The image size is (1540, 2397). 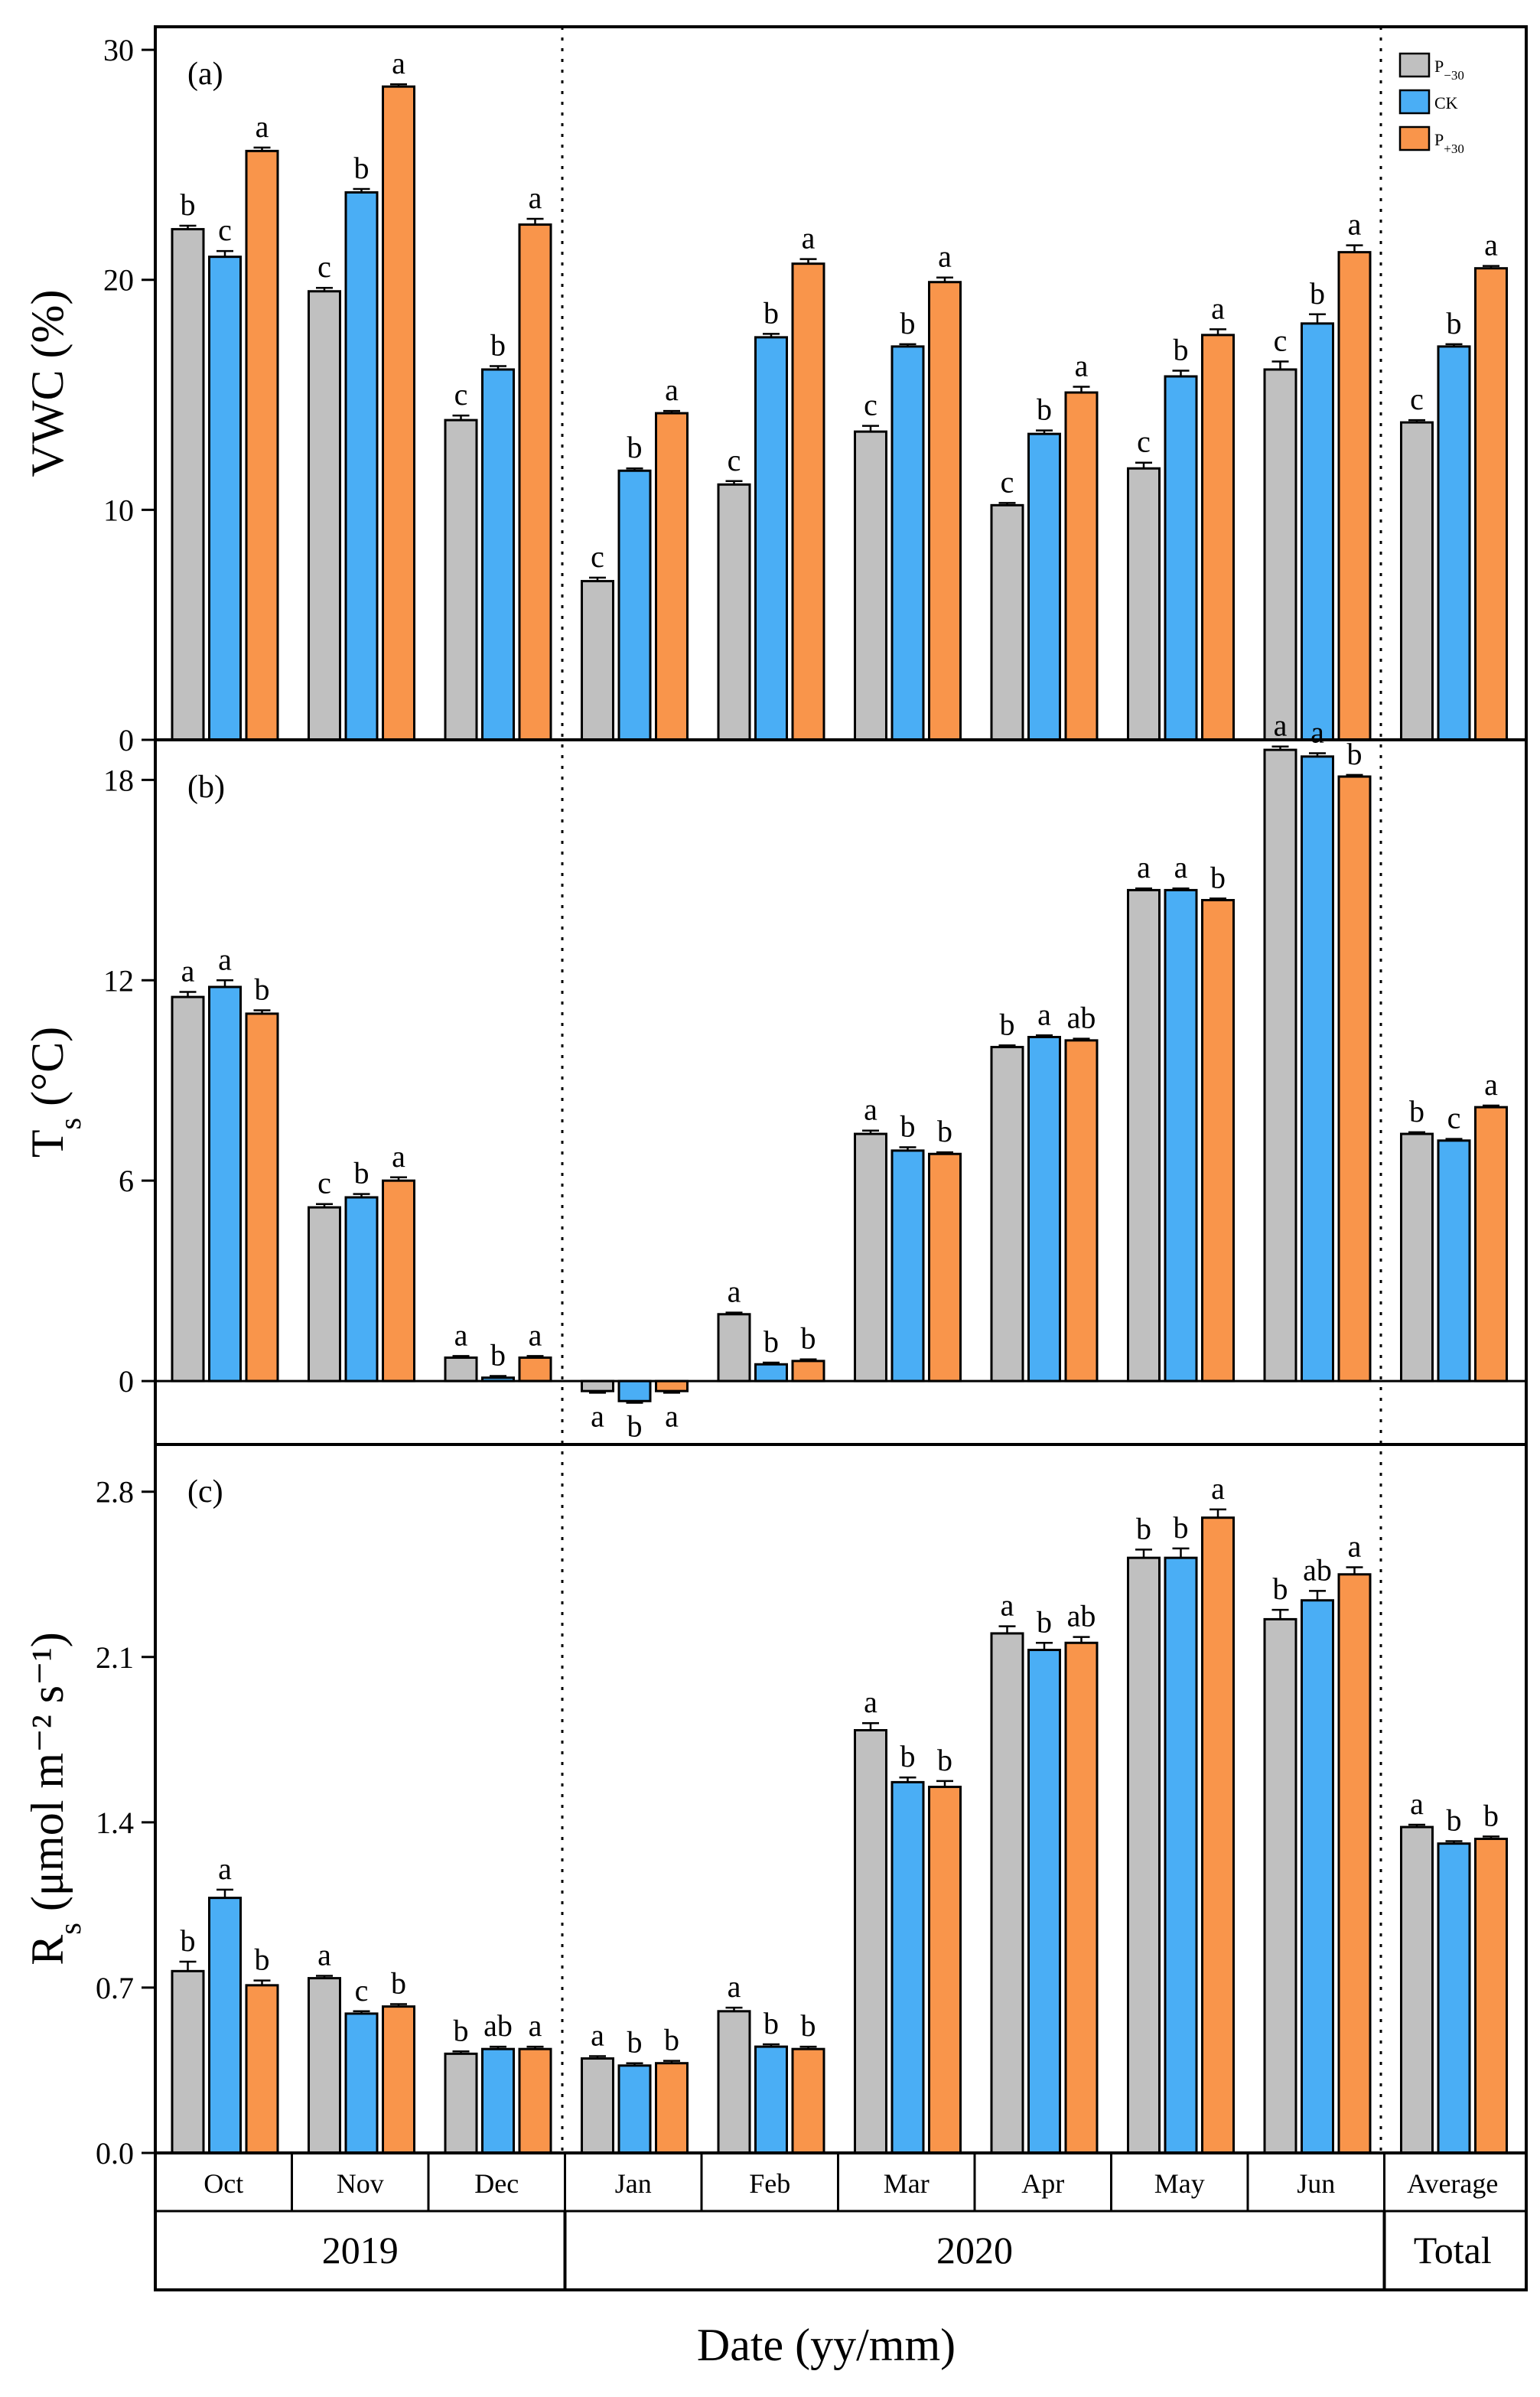 I want to click on legend: P−30 CK P+30, so click(x=1431, y=104).